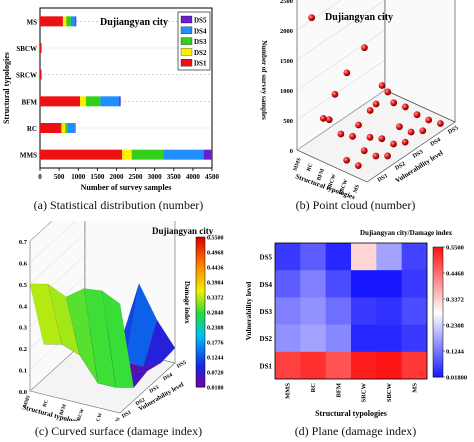 The width and height of the screenshot is (474, 442). I want to click on y-tick-label: DS1, so click(383, 178).